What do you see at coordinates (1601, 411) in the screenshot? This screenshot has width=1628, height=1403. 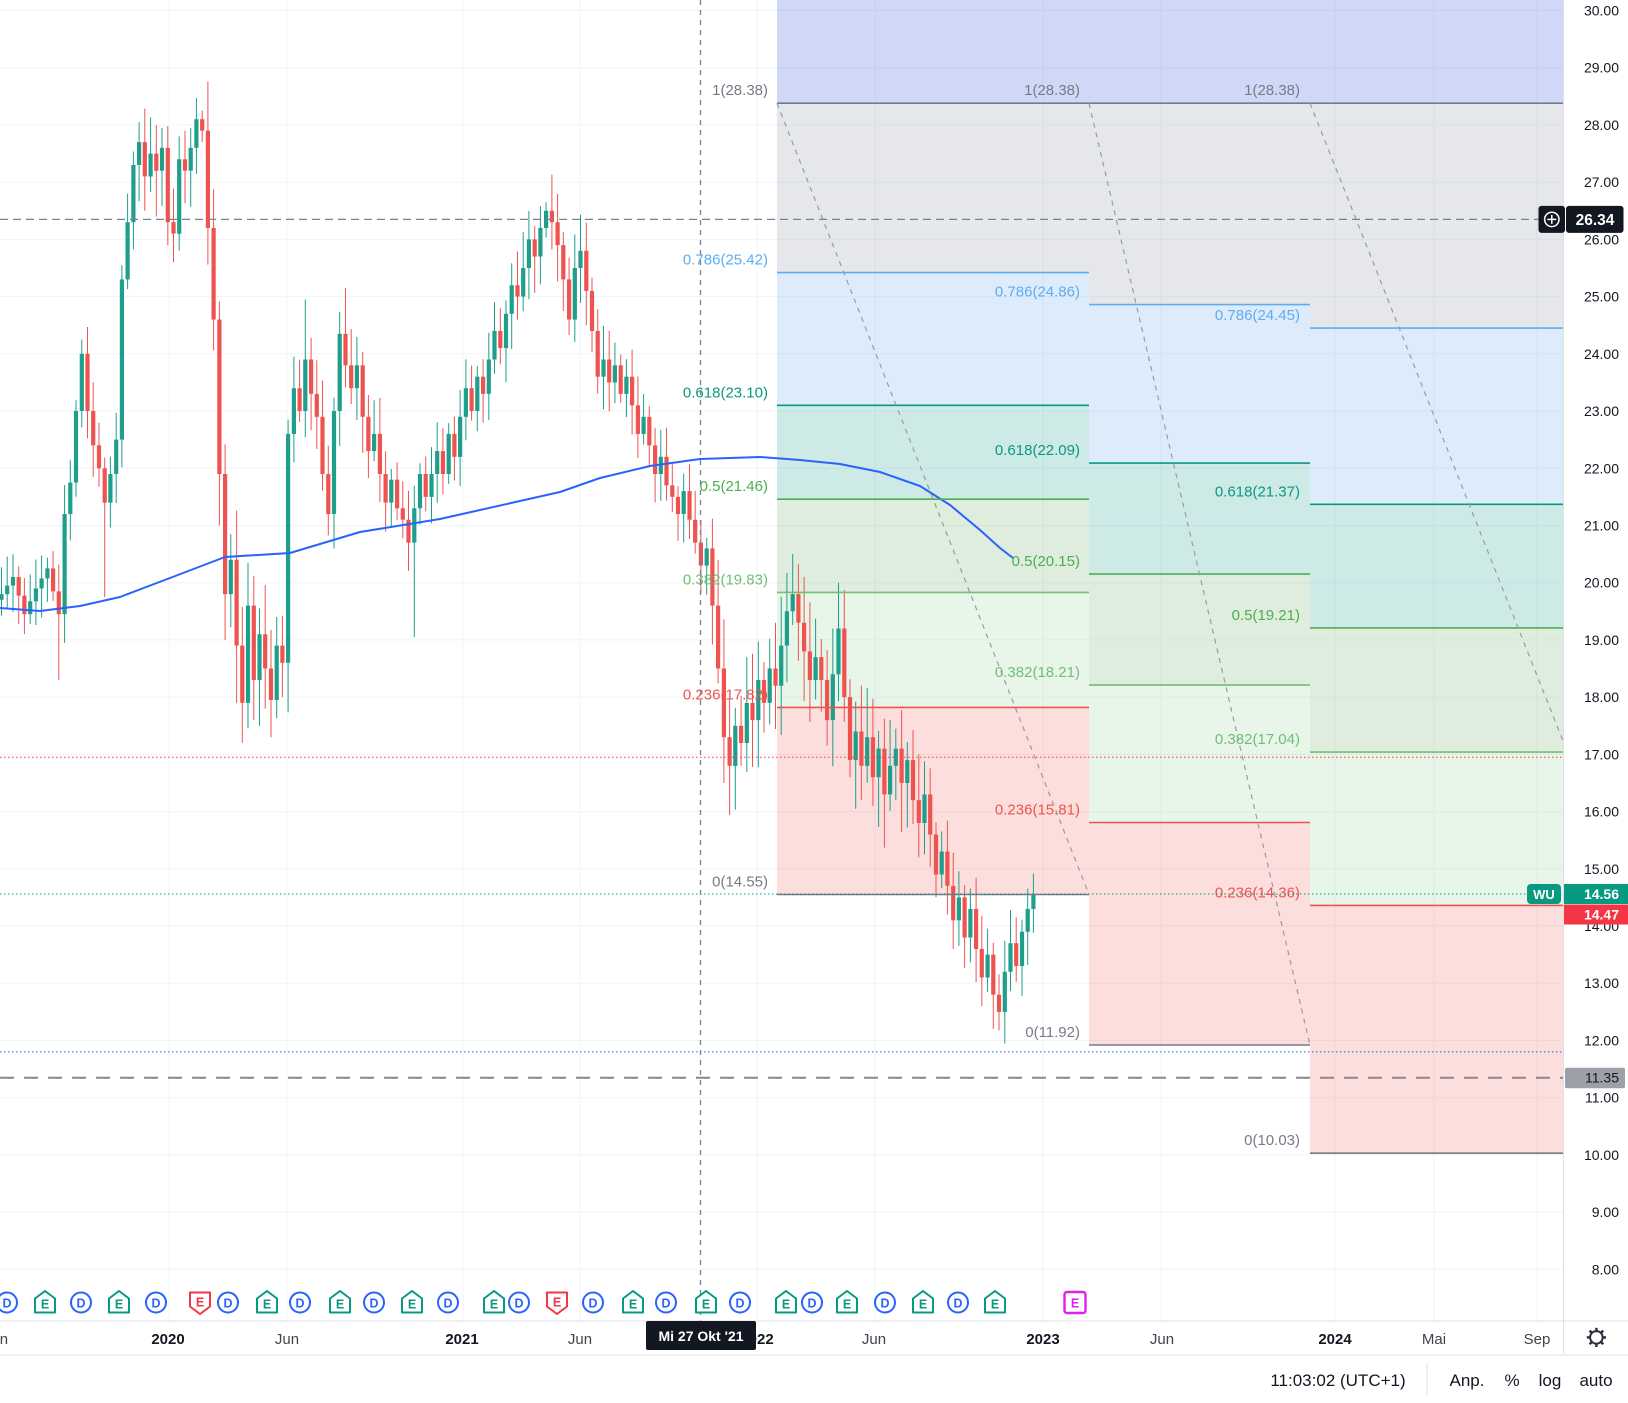 I see `svg-text: 23.00` at bounding box center [1601, 411].